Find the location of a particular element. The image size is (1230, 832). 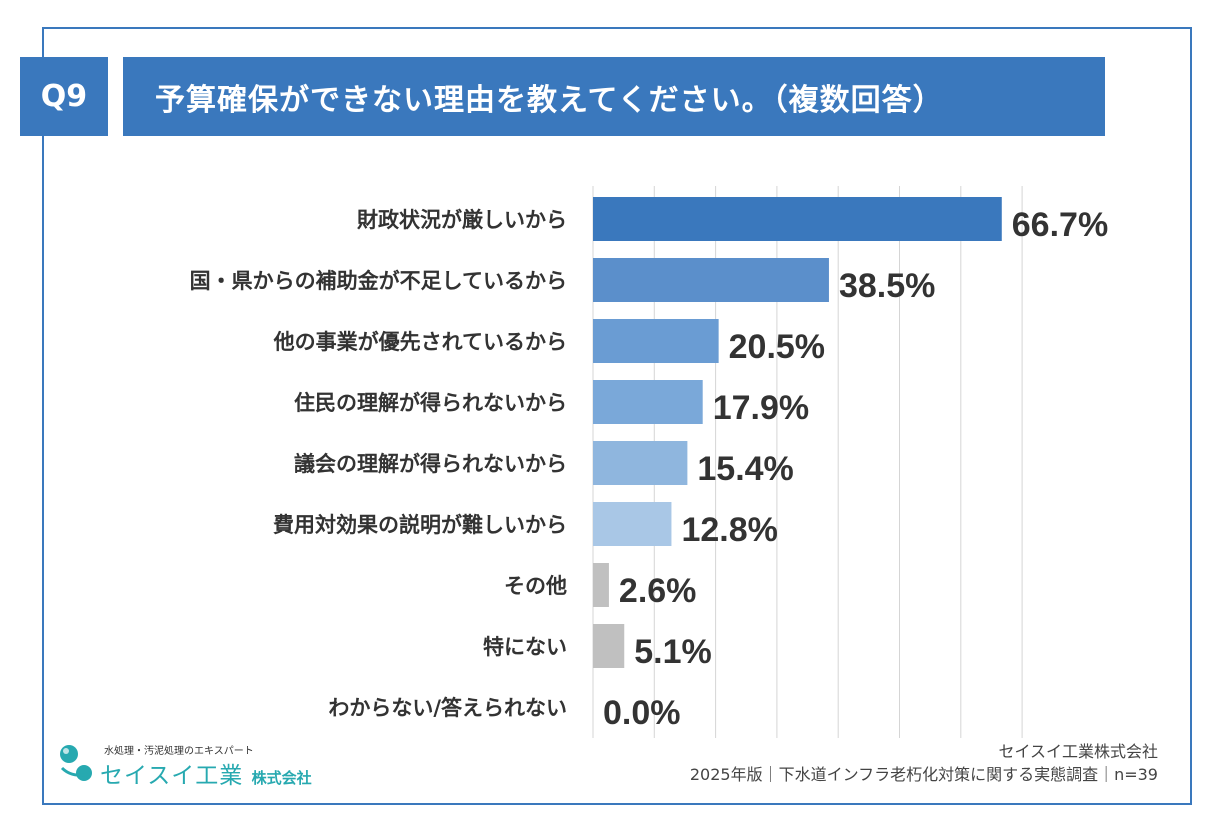

logo-mark-icon is located at coordinates (76, 763).